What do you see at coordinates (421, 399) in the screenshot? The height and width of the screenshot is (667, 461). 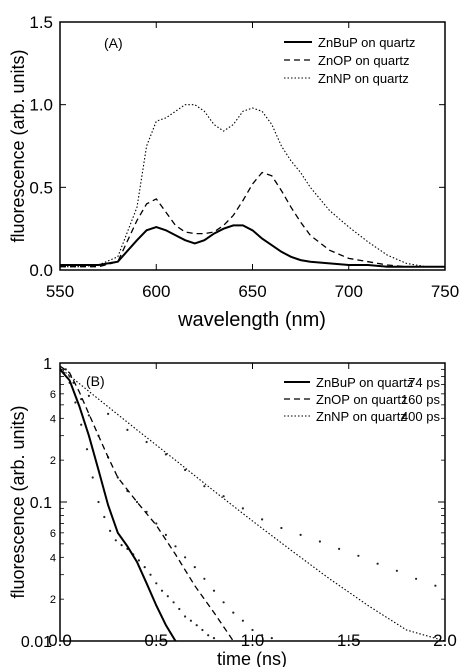 I see `panel-b-legend-lifetime: 160 ps` at bounding box center [421, 399].